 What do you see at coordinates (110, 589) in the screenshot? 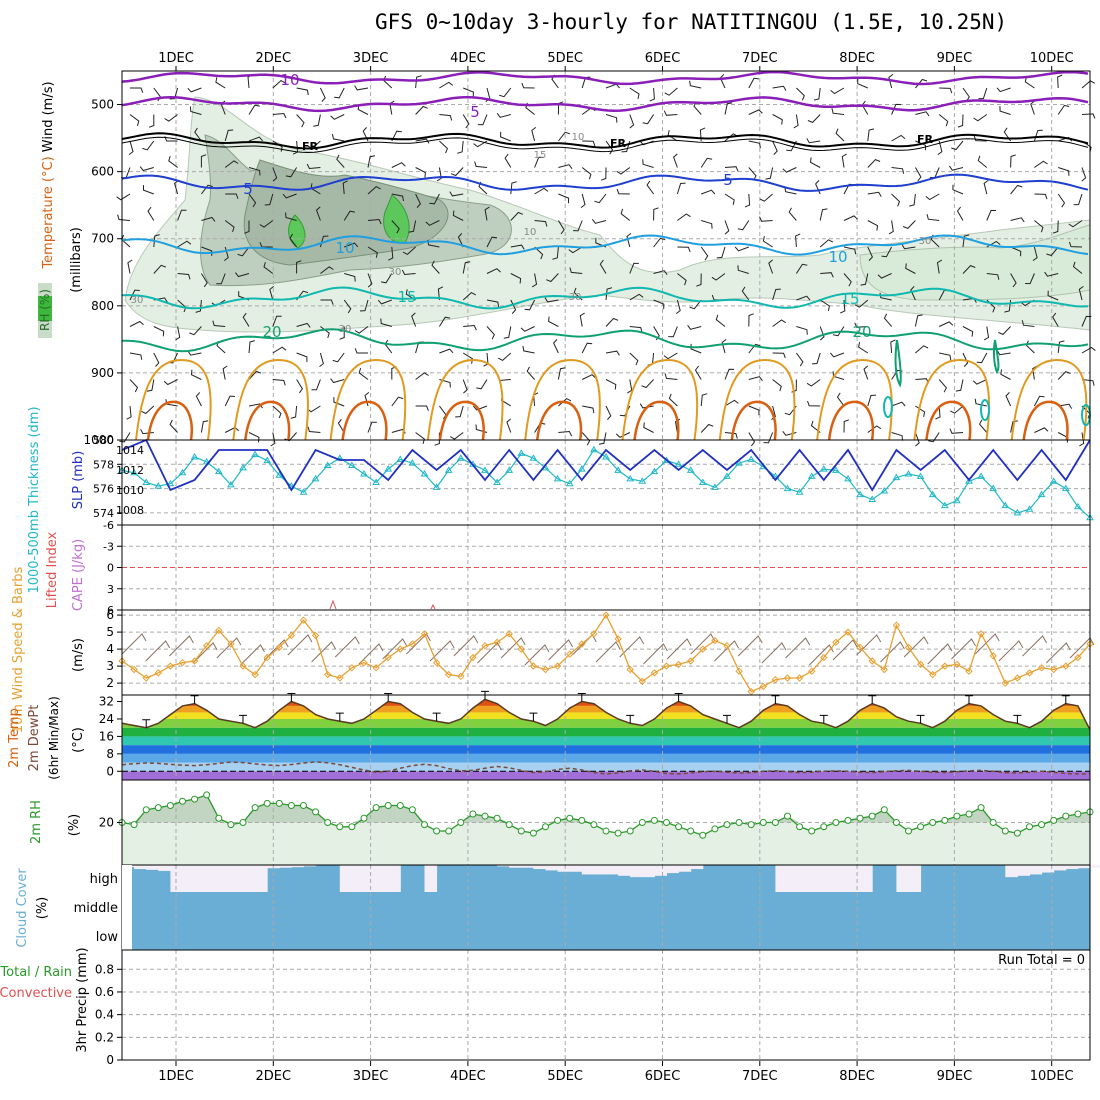
I see `stability-tick-label: 3` at bounding box center [110, 589].